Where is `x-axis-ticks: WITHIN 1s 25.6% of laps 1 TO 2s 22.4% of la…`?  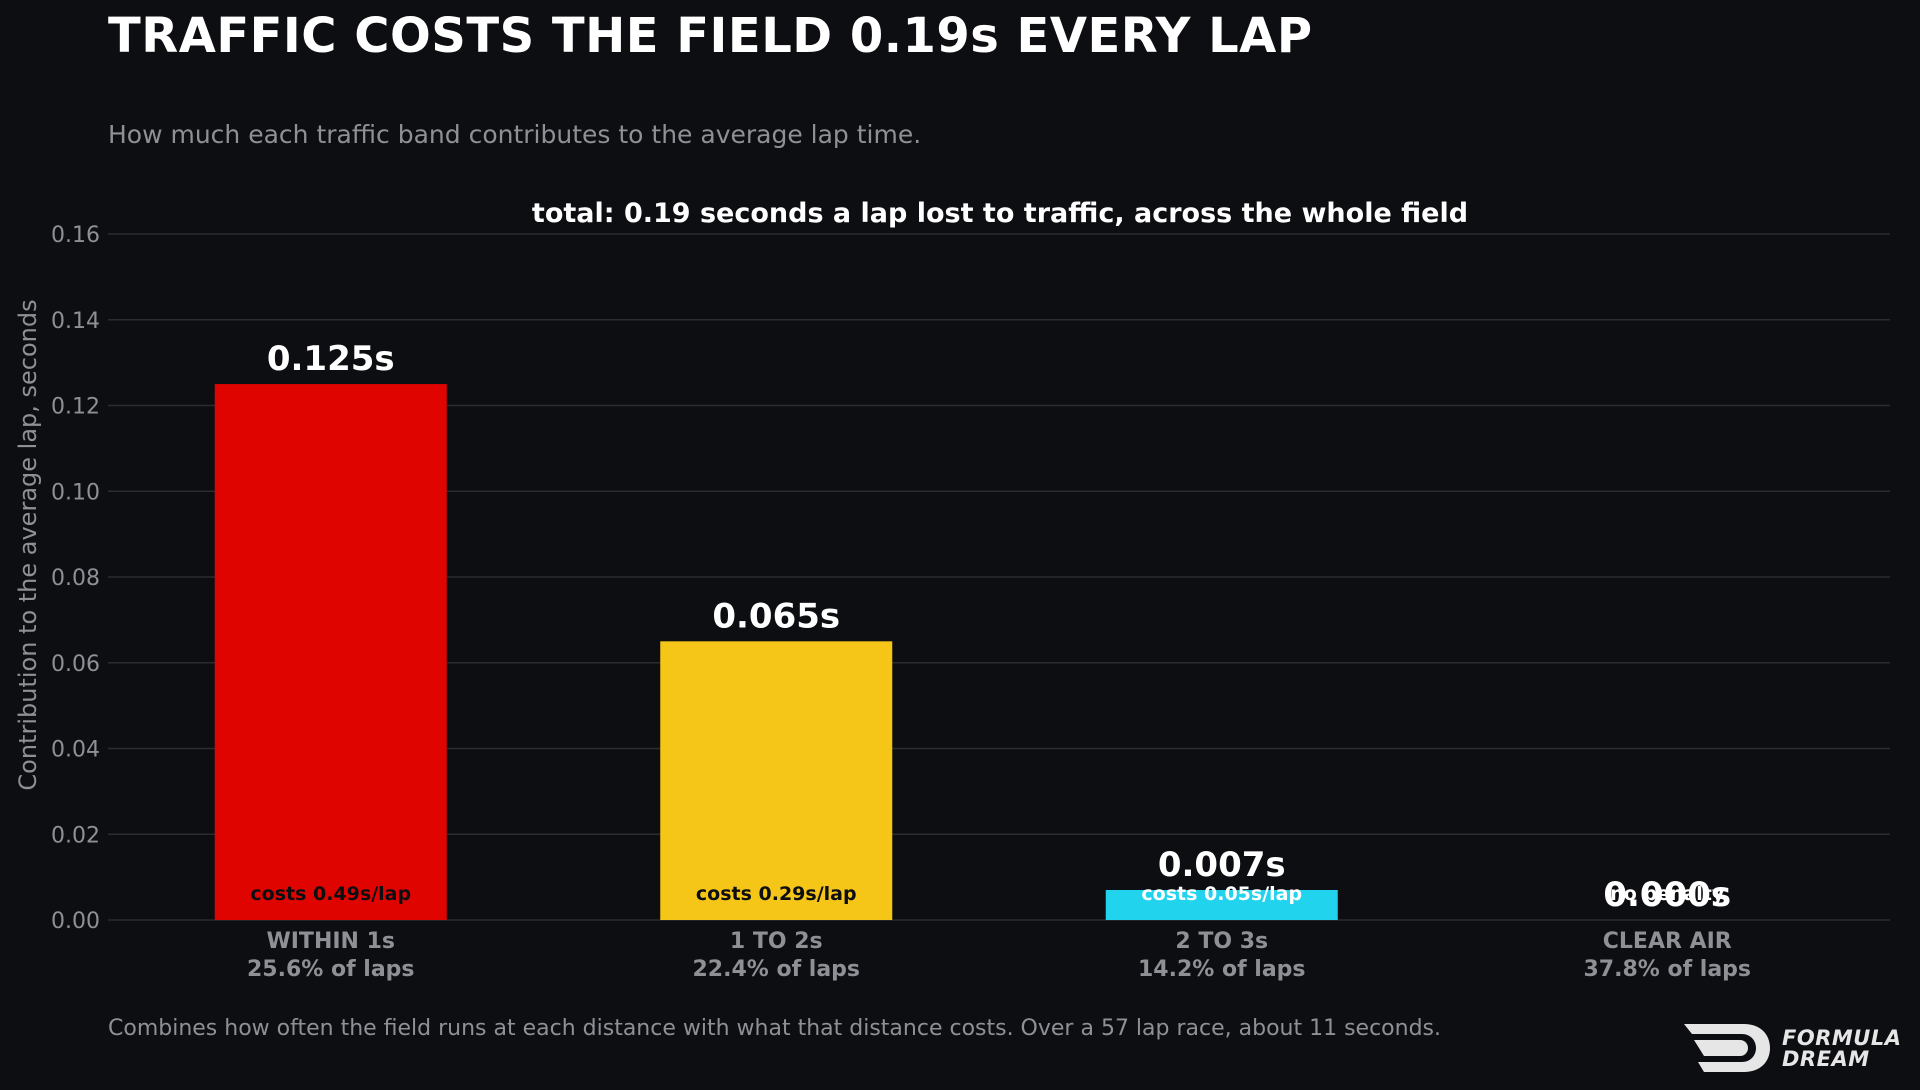 x-axis-ticks: WITHIN 1s 25.6% of laps 1 TO 2s 22.4% of la… is located at coordinates (999, 955).